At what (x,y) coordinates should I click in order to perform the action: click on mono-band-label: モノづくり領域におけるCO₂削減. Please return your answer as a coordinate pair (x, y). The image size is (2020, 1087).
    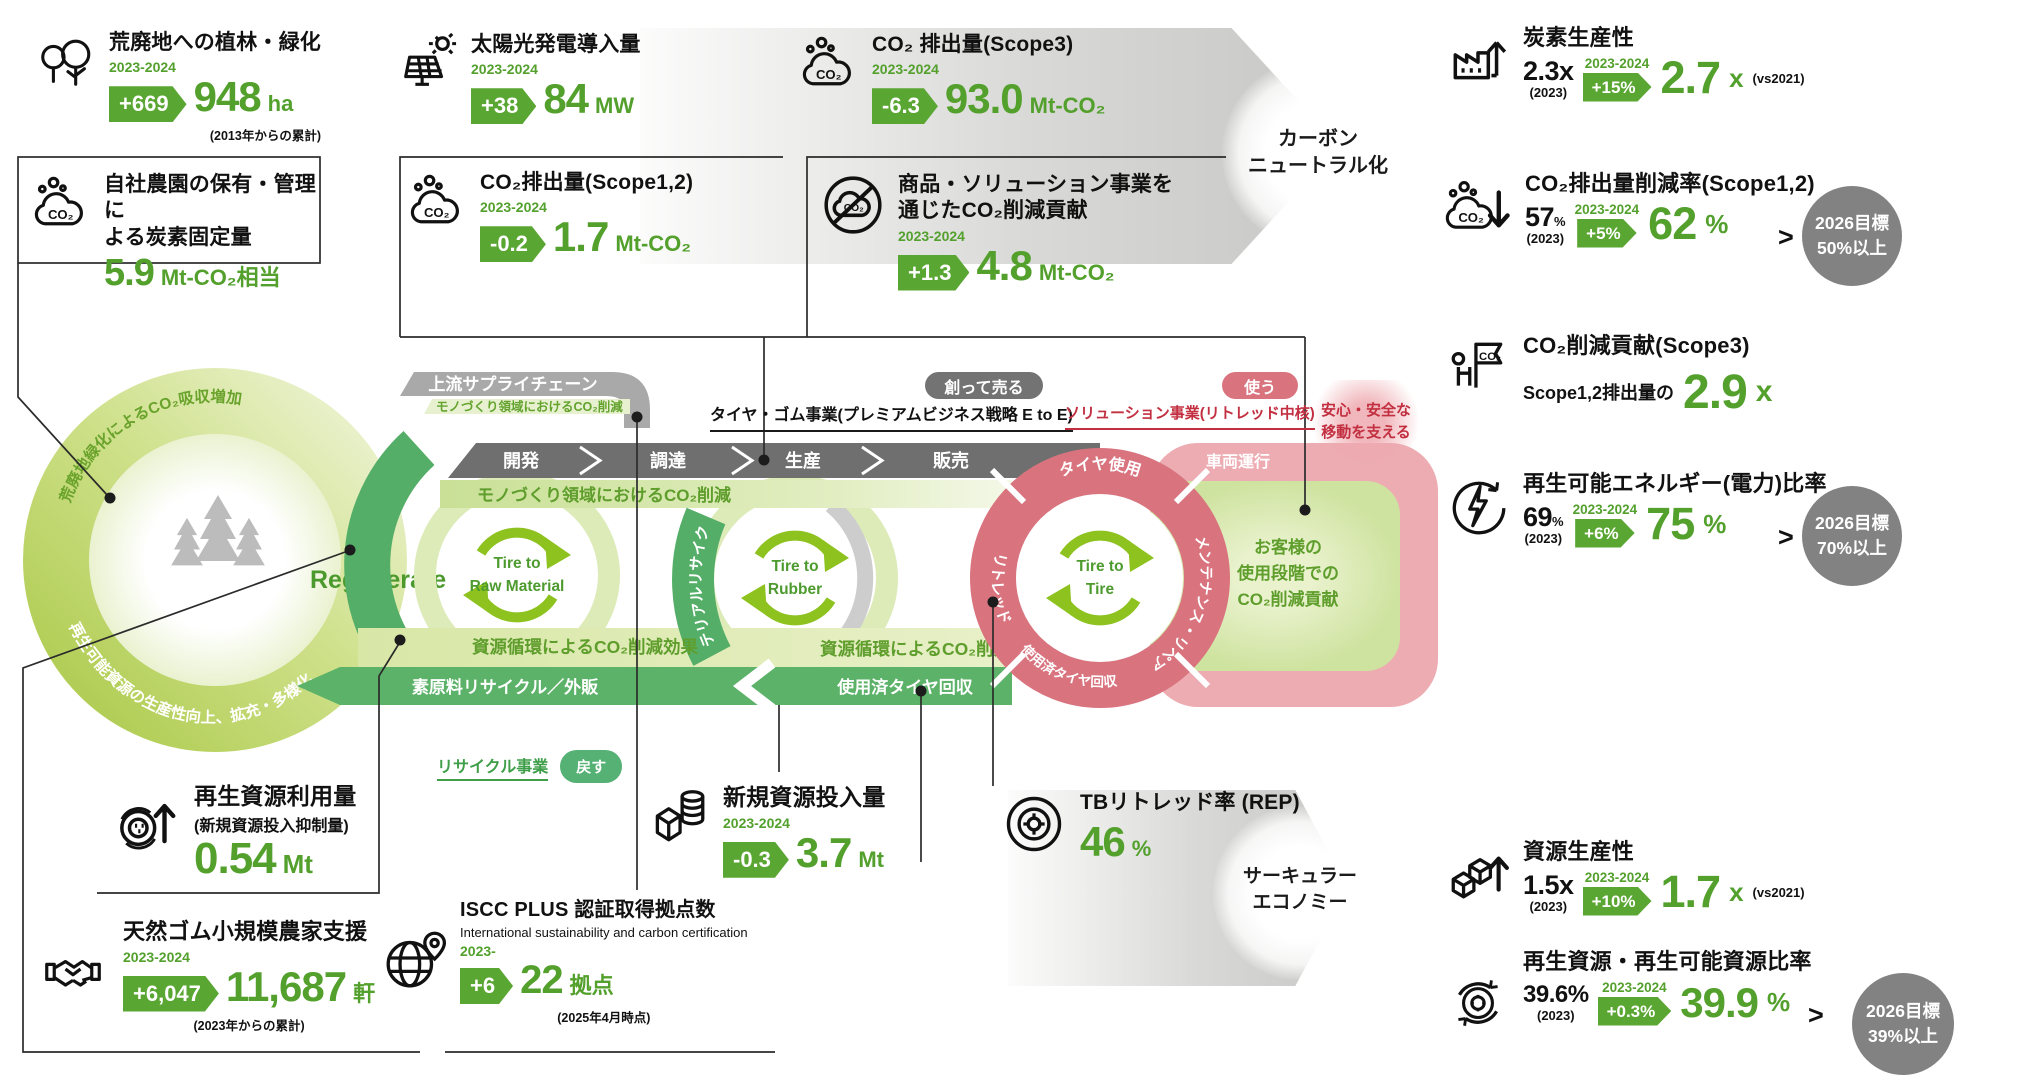
    Looking at the image, I should click on (604, 495).